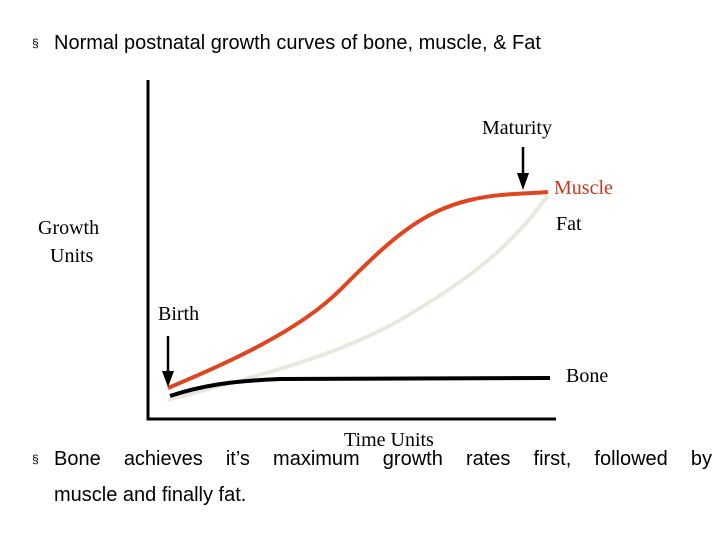 This screenshot has height=540, width=720. What do you see at coordinates (72, 256) in the screenshot?
I see `y-axis-label-line2: Units` at bounding box center [72, 256].